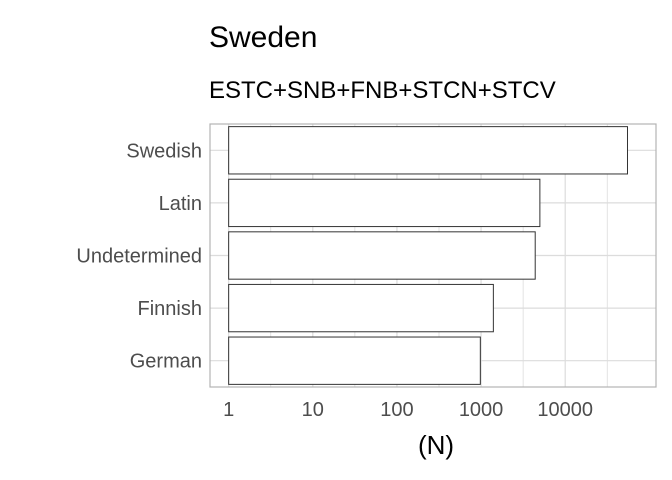  I want to click on x-tick-label: 100, so click(396, 410).